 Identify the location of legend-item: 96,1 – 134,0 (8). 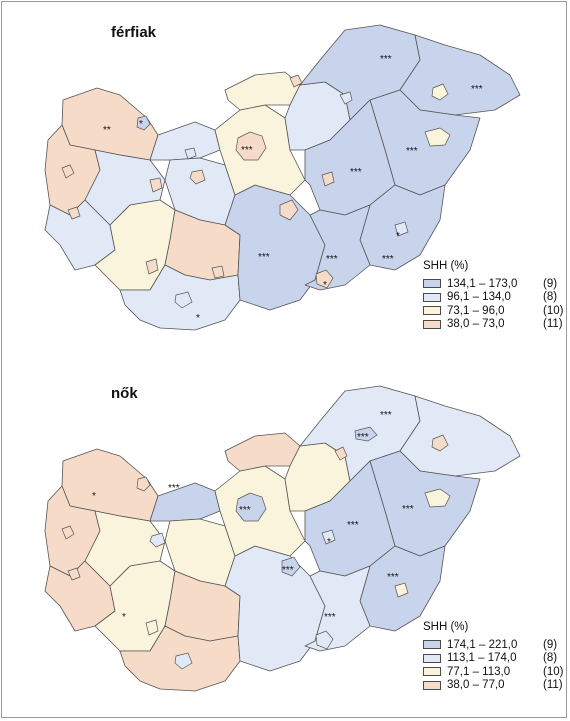
(496, 298).